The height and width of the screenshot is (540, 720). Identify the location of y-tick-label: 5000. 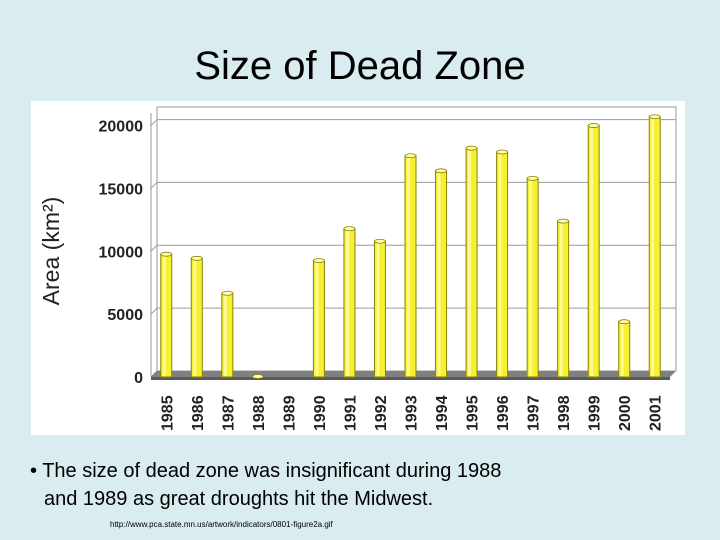
(125, 315).